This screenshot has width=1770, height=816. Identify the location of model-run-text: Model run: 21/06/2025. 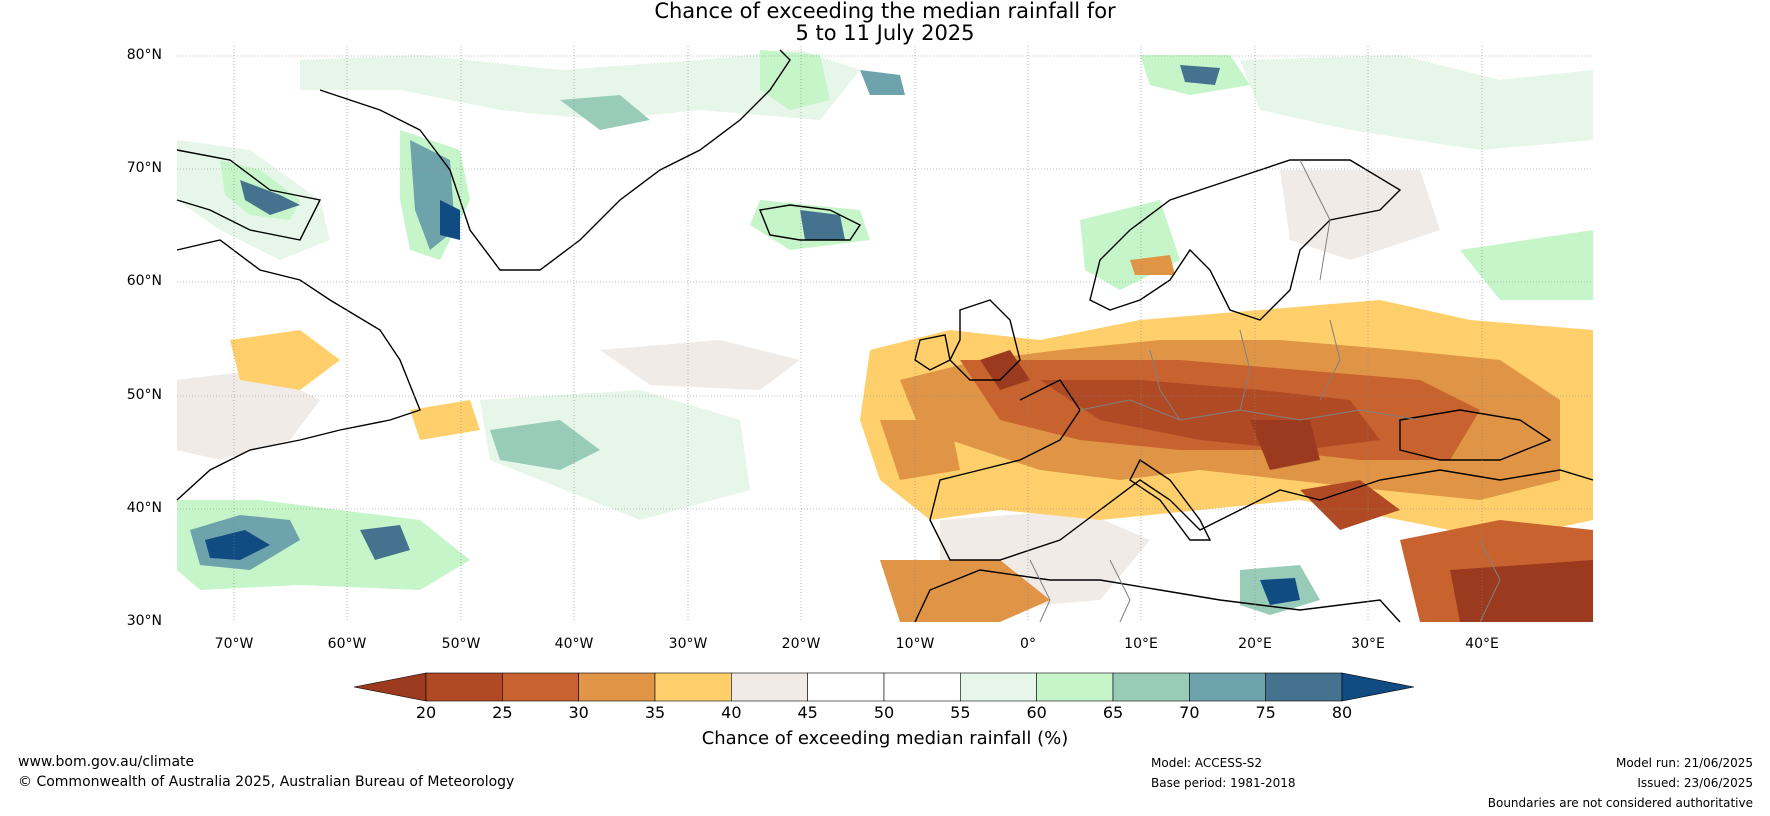
(1684, 763).